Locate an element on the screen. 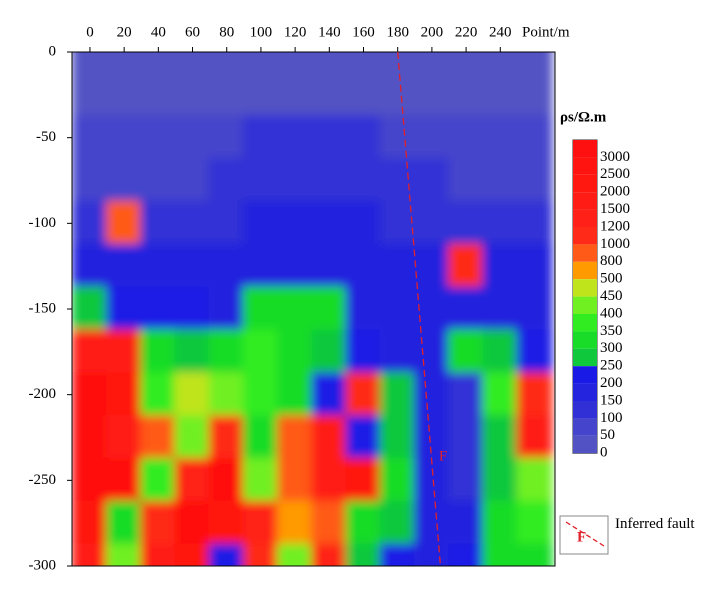  x-tick-label: 140 is located at coordinates (329, 32).